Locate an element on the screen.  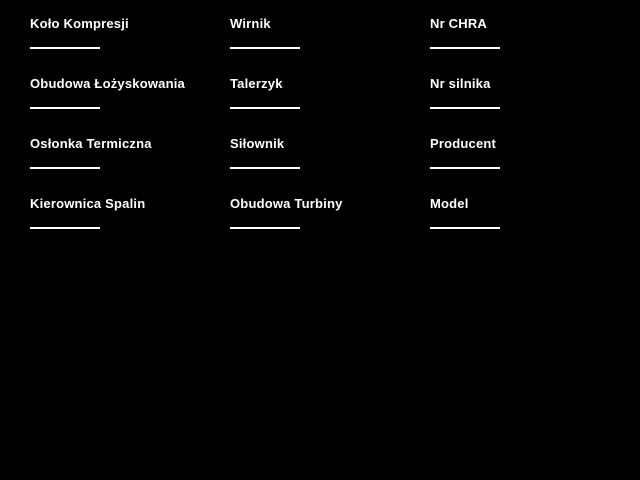
field-label-model: Model is located at coordinates (449, 203).